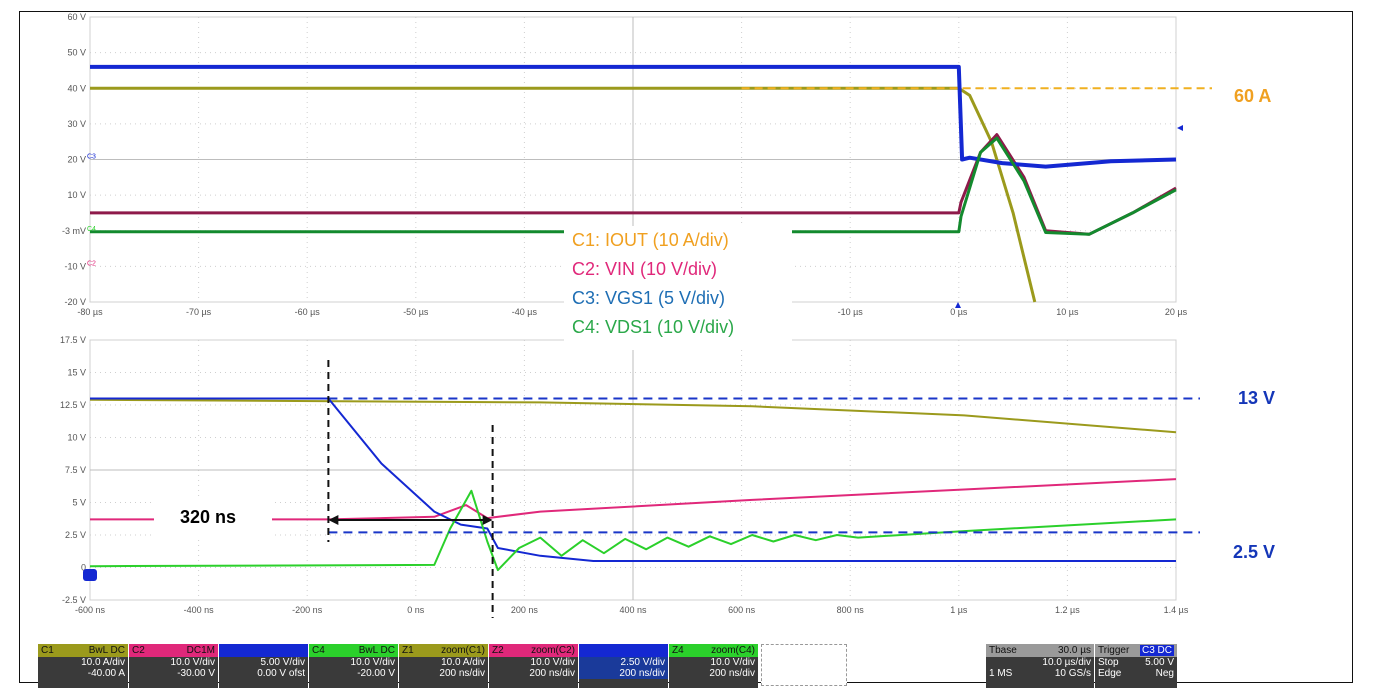 The height and width of the screenshot is (688, 1373). What do you see at coordinates (650, 240) in the screenshot?
I see `legend-item-c1: C1: IOUT (10 A/div)` at bounding box center [650, 240].